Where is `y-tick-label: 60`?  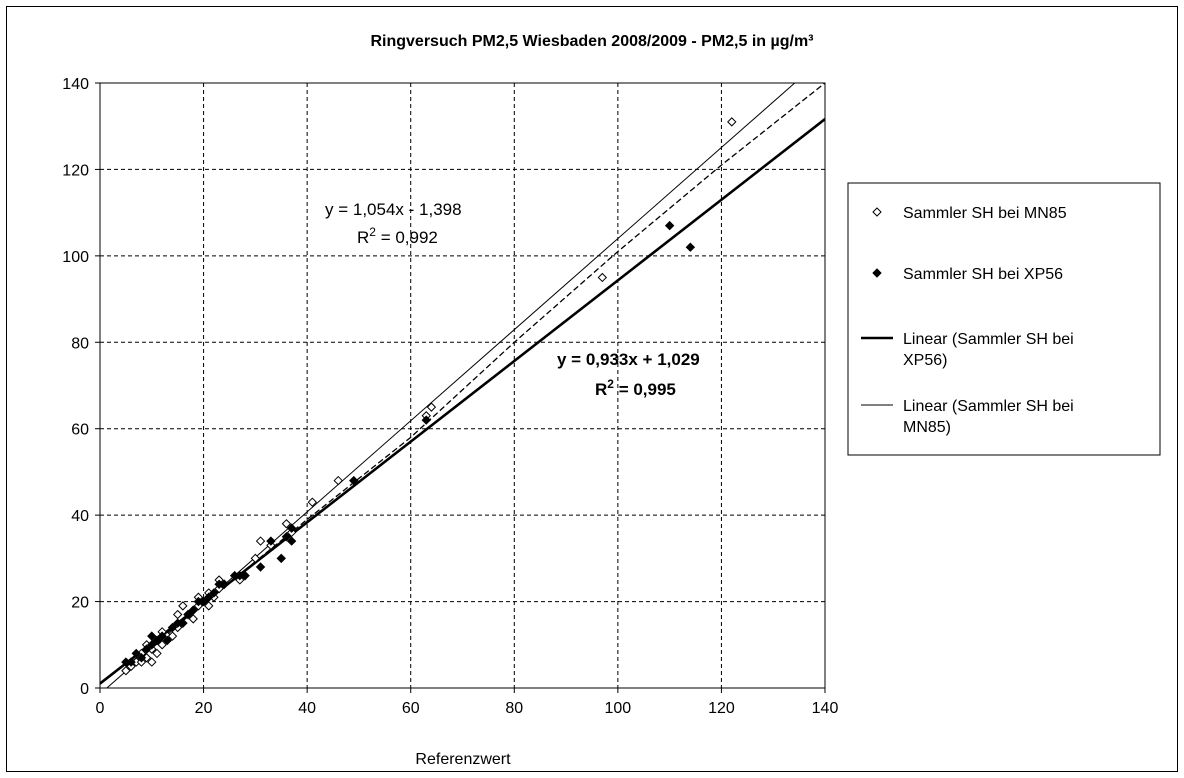 y-tick-label: 60 is located at coordinates (80, 430).